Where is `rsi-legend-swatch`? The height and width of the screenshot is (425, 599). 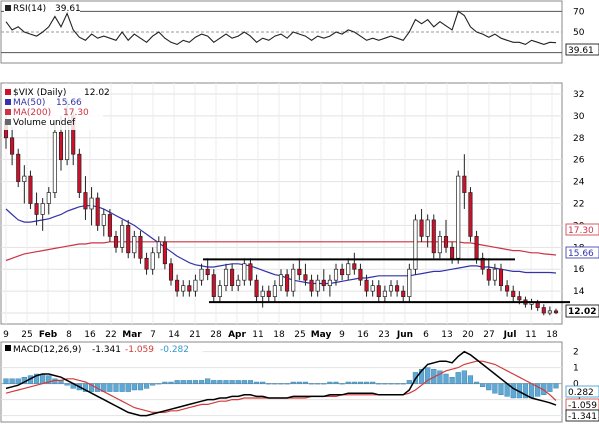
rsi-legend-swatch is located at coordinates (8, 8).